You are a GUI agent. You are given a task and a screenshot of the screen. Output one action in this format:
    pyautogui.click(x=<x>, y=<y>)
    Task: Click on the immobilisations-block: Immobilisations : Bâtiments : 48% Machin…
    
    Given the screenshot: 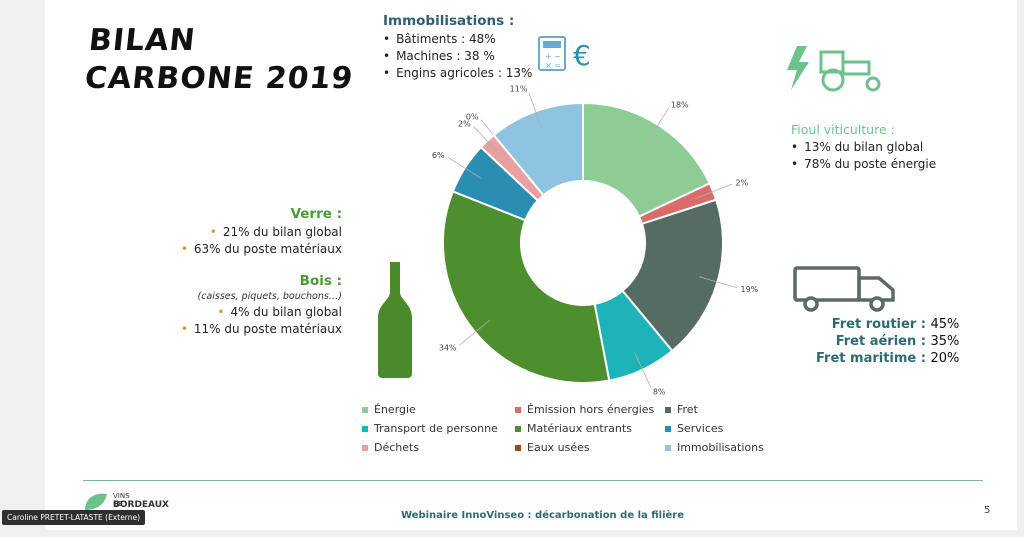 What is the action you would take?
    pyautogui.click(x=457, y=47)
    